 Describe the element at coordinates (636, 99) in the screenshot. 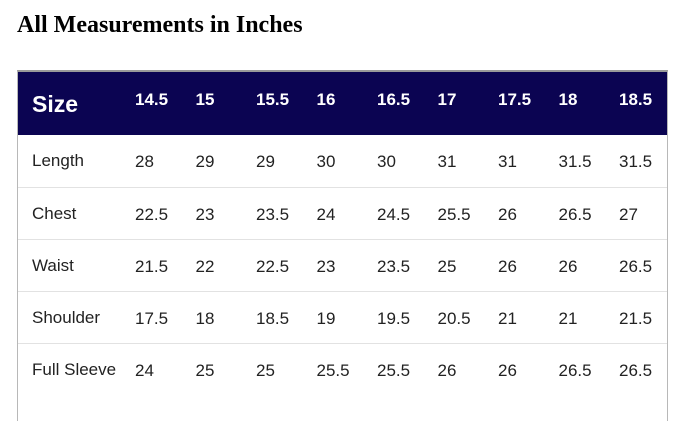

I see `header-size: 18.5` at that location.